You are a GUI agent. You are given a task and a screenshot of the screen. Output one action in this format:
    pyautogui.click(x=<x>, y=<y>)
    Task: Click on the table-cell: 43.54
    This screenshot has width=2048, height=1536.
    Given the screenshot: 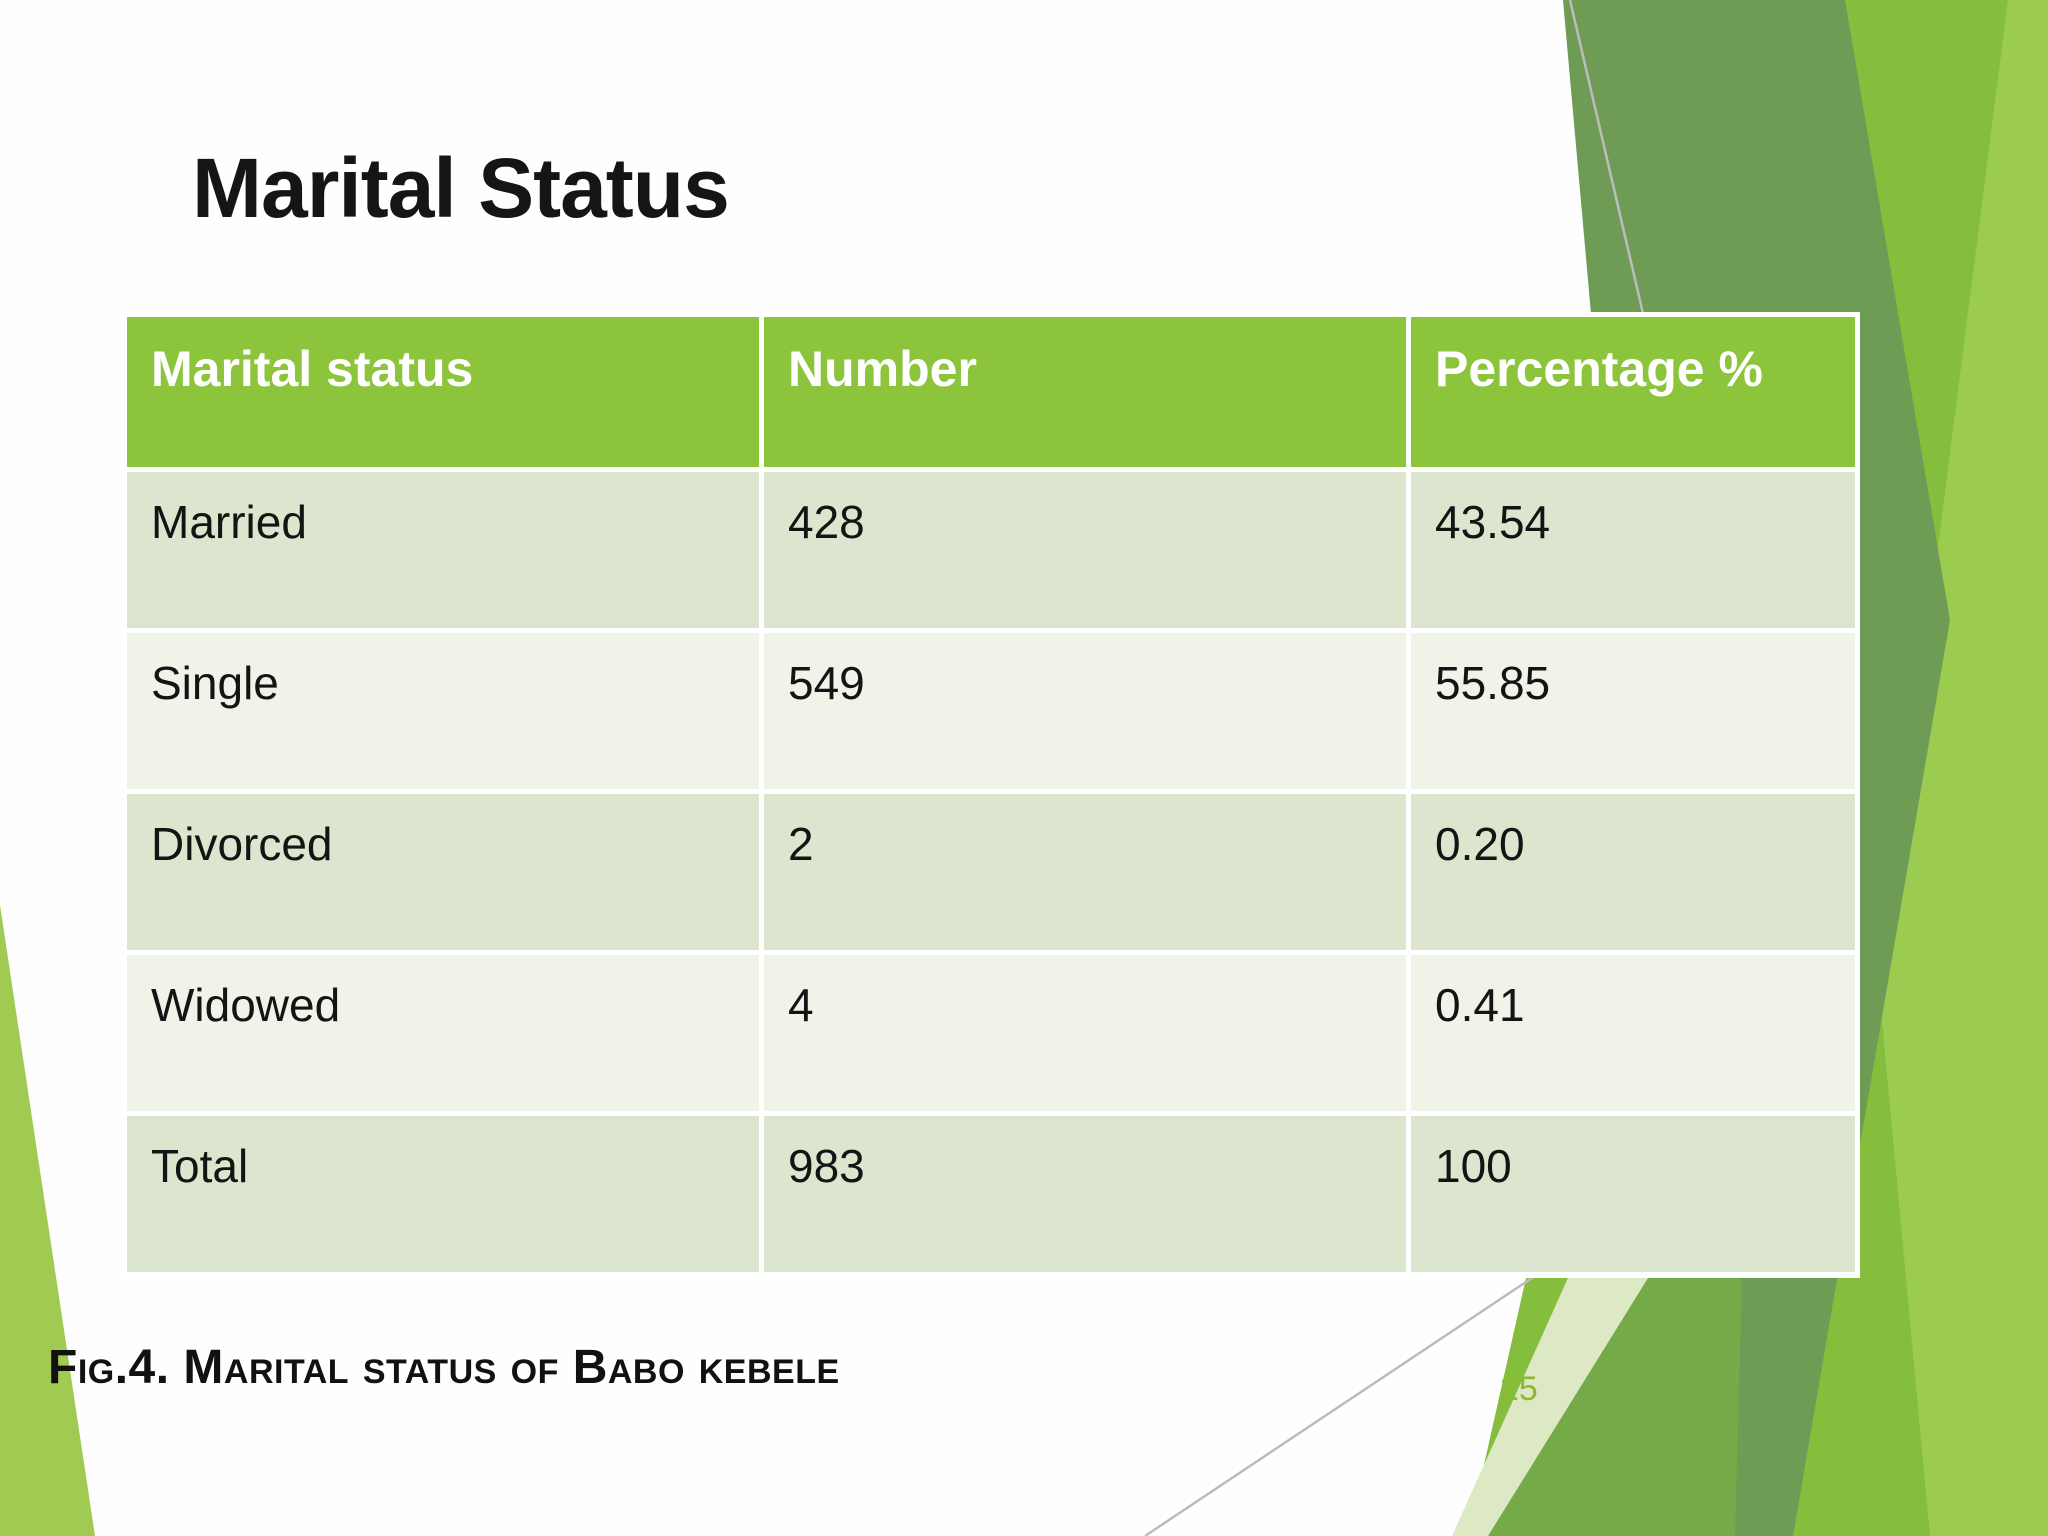 What is the action you would take?
    pyautogui.click(x=1633, y=550)
    